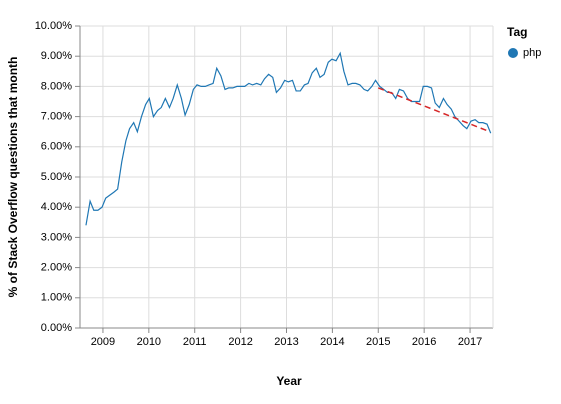 This screenshot has height=404, width=561. Describe the element at coordinates (56, 86) in the screenshot. I see `y-tick-label: 8.00%` at that location.